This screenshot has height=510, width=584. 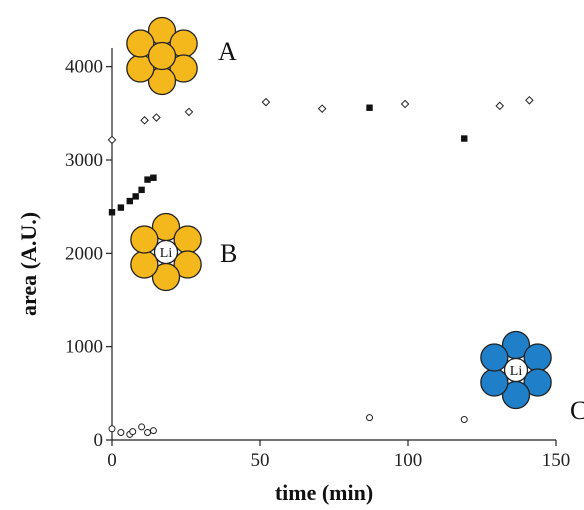 I want to click on x-tick-label: 0, so click(x=112, y=460).